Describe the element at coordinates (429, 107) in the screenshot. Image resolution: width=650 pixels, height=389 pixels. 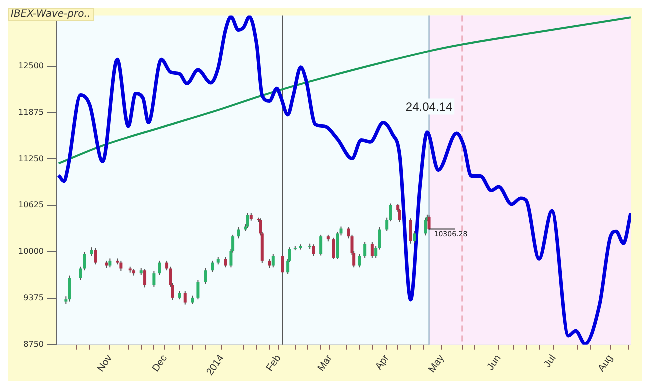
I see `ref-line-label: 24.04.14` at that location.